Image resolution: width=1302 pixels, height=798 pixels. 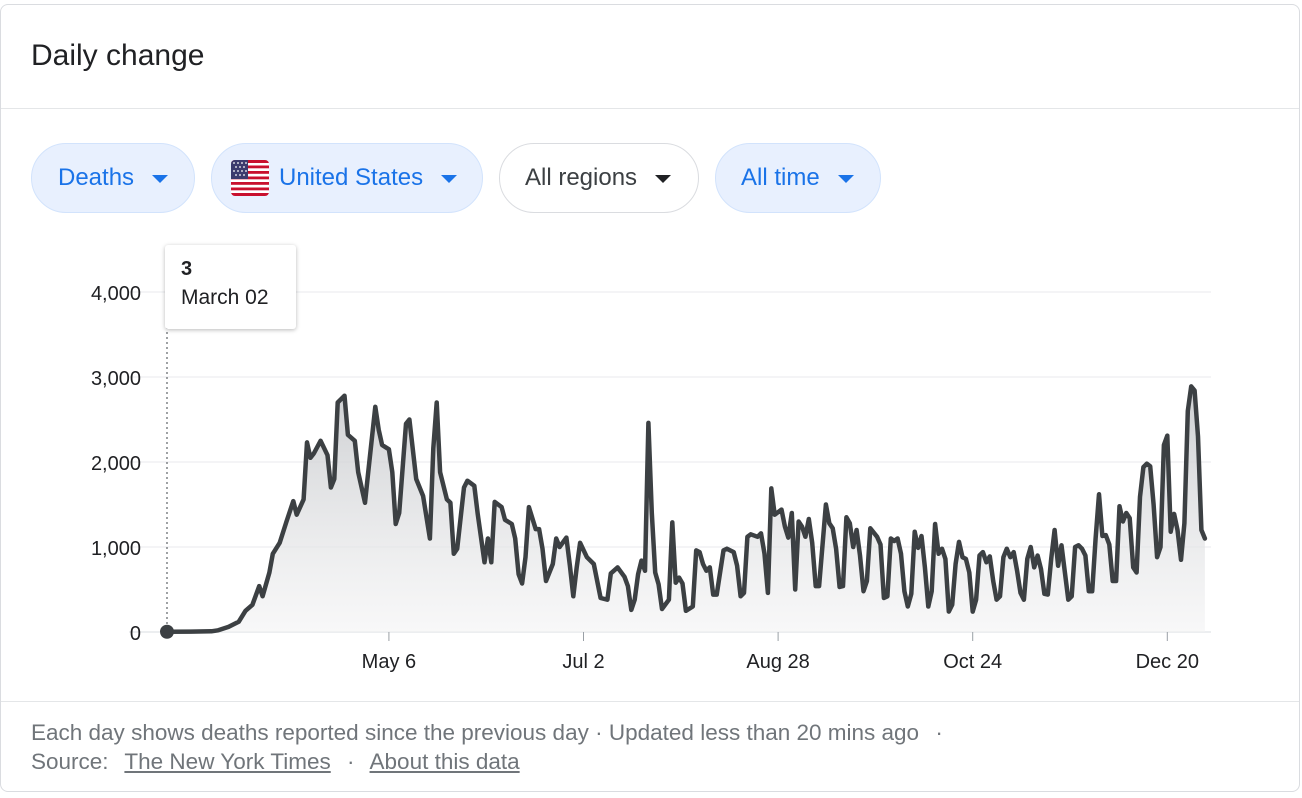 What do you see at coordinates (764, 732) in the screenshot?
I see `footer-updated: Updated less than 20 mins ago` at bounding box center [764, 732].